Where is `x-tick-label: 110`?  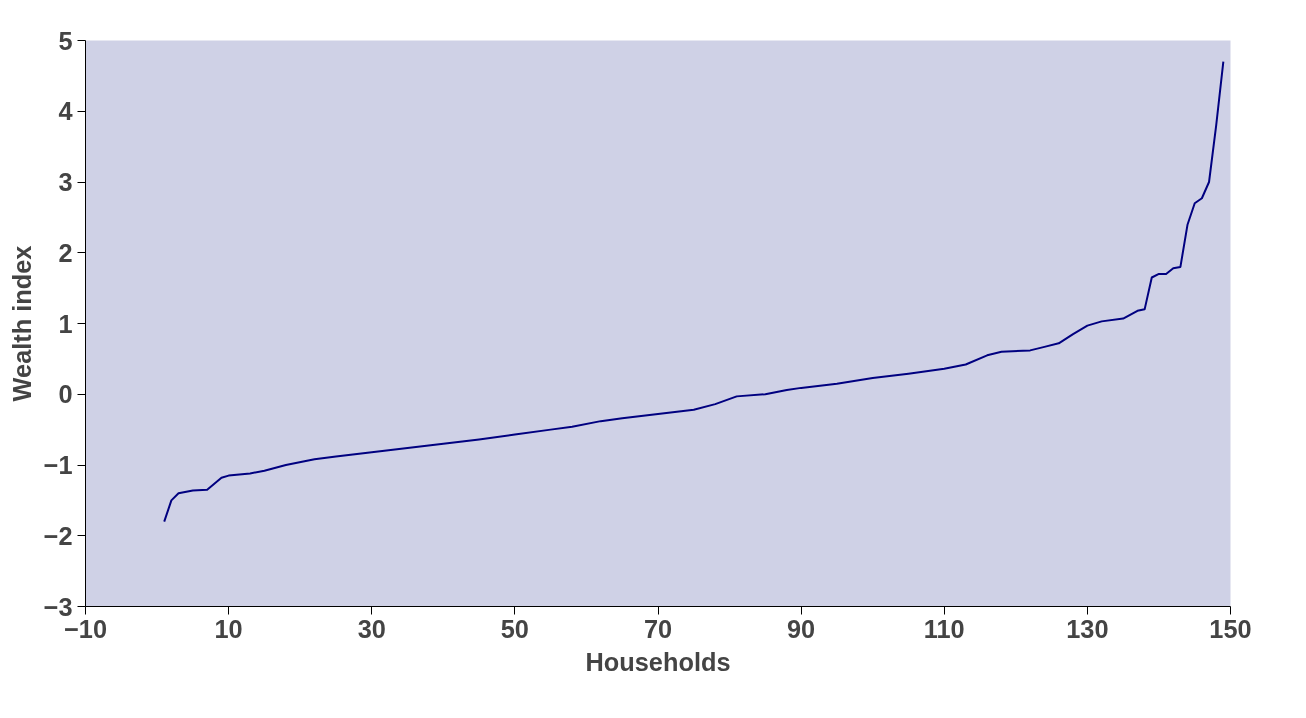 x-tick-label: 110 is located at coordinates (944, 628).